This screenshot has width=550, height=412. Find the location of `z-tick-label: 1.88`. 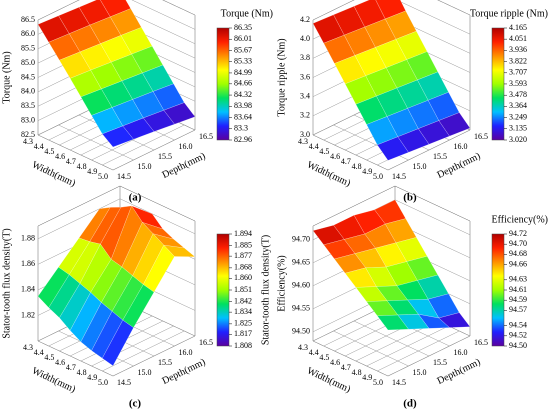

z-tick-label: 1.88 is located at coordinates (28, 238).